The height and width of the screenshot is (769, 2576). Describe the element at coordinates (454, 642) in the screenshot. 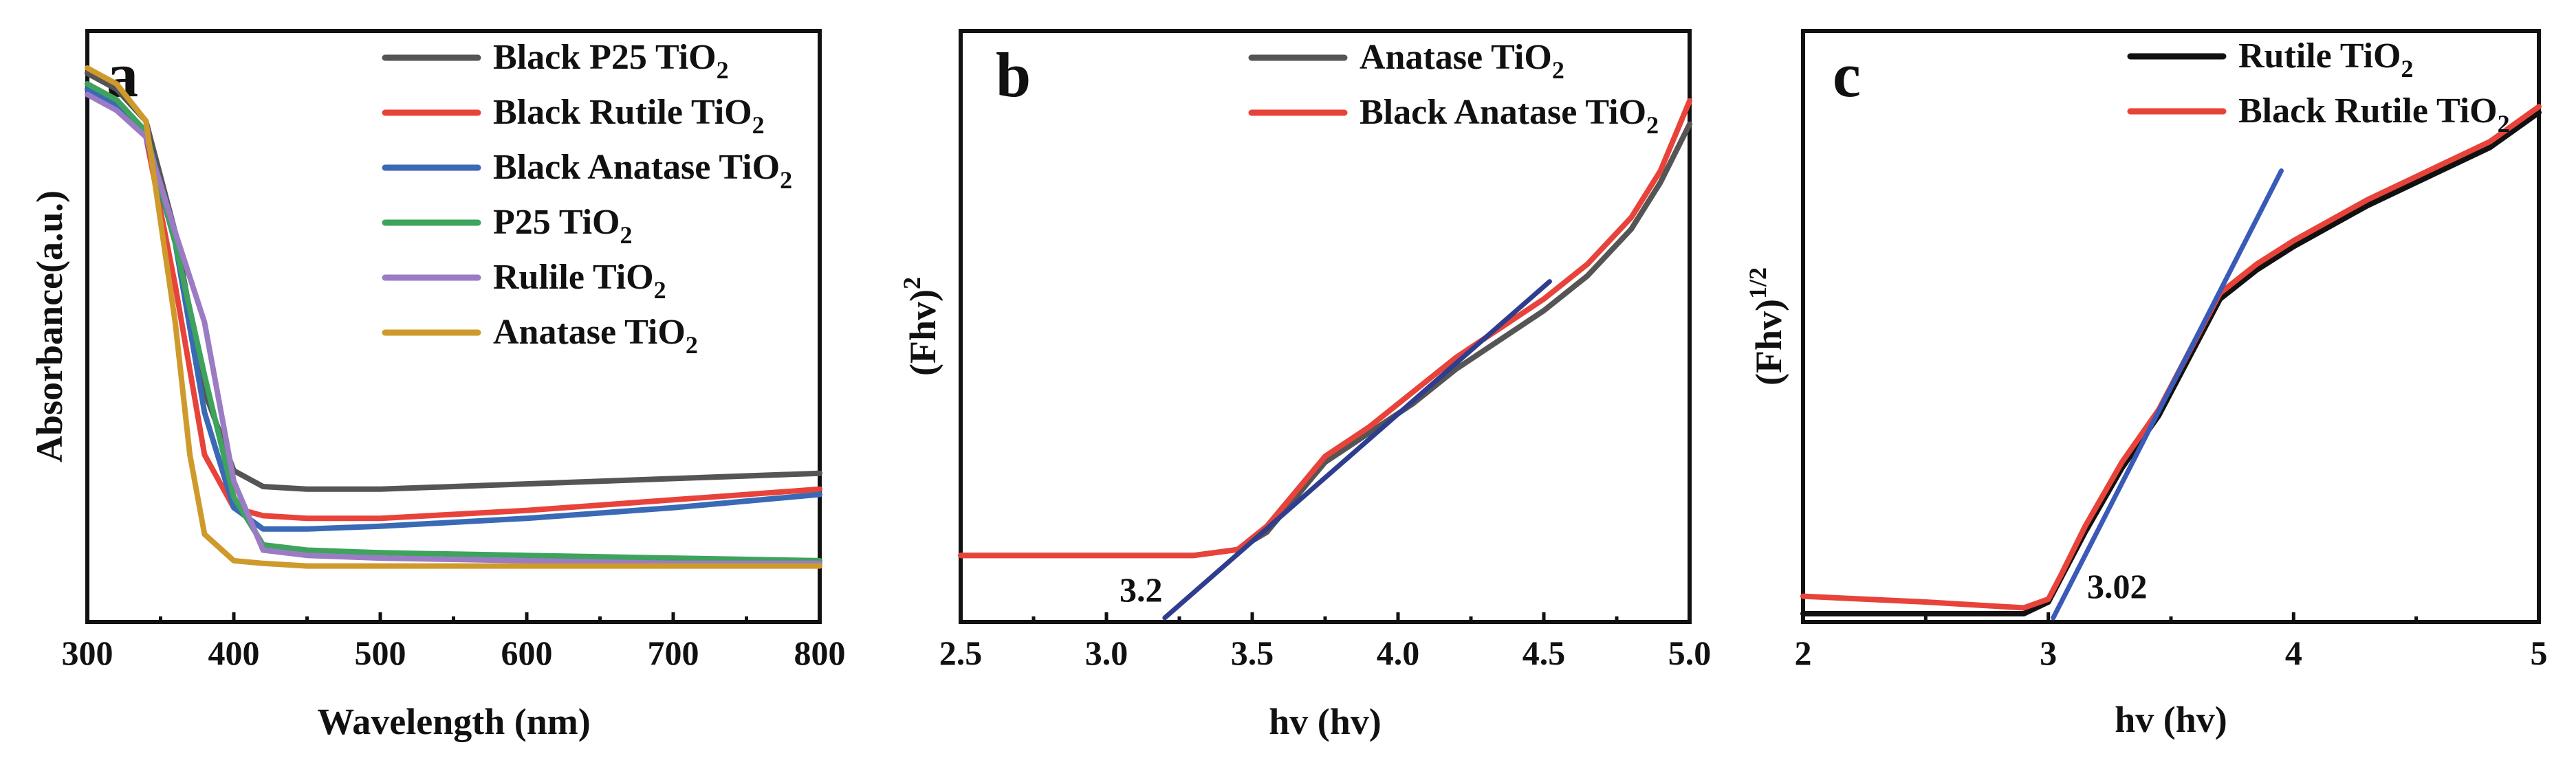

I see `panel-a-ticks: 300 400 500 600 700 800` at that location.